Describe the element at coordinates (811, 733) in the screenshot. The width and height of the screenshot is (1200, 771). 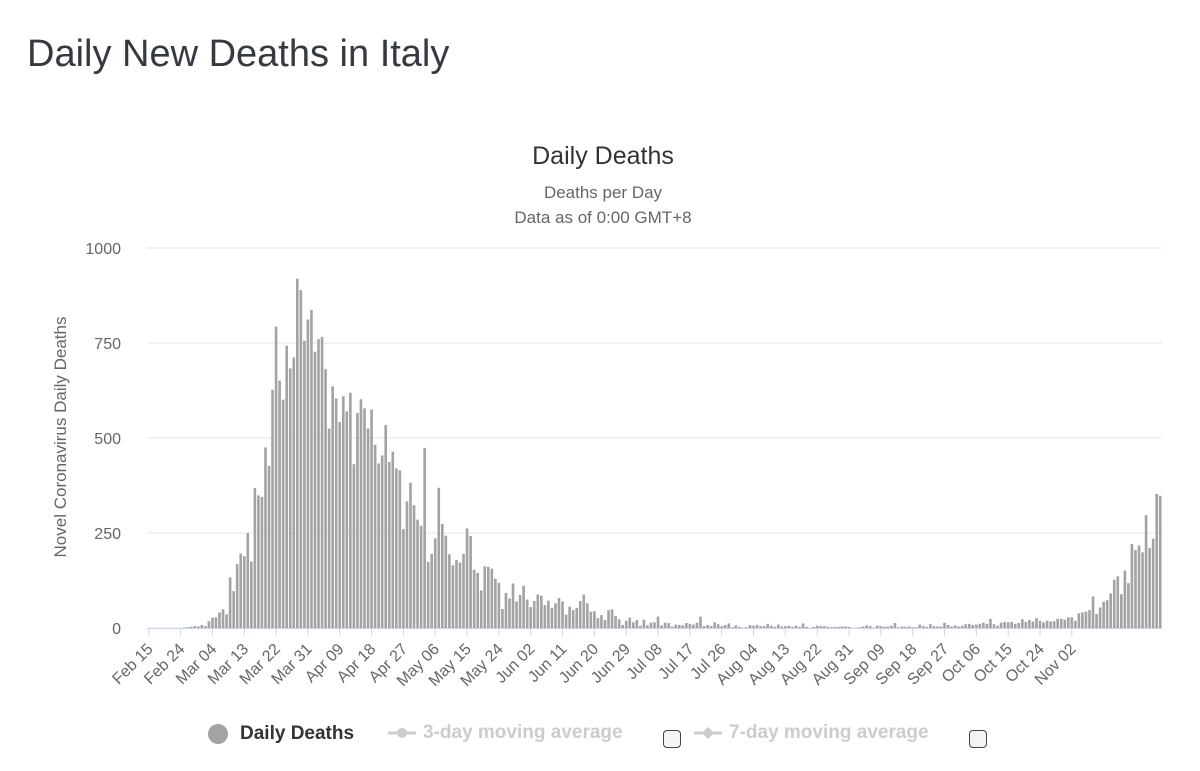
I see `legend-7day-average: 7-day moving average` at that location.